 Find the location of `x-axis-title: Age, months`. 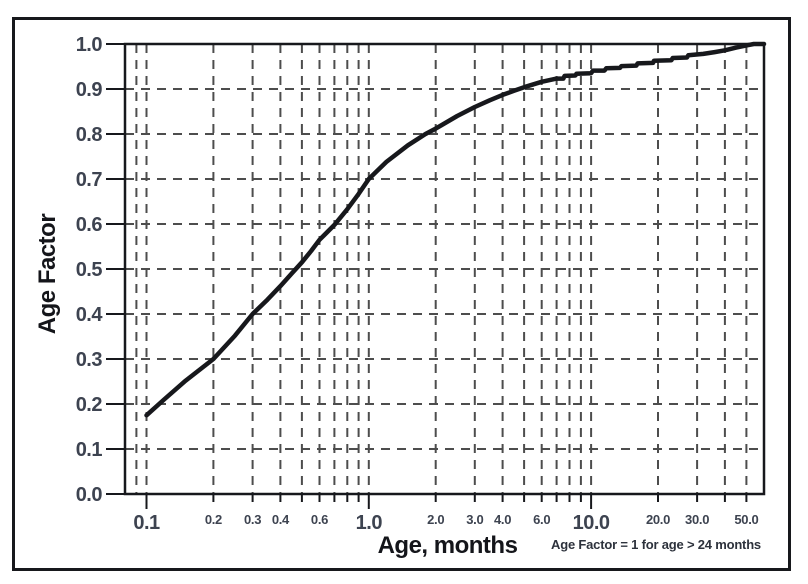

x-axis-title: Age, months is located at coordinates (447, 545).